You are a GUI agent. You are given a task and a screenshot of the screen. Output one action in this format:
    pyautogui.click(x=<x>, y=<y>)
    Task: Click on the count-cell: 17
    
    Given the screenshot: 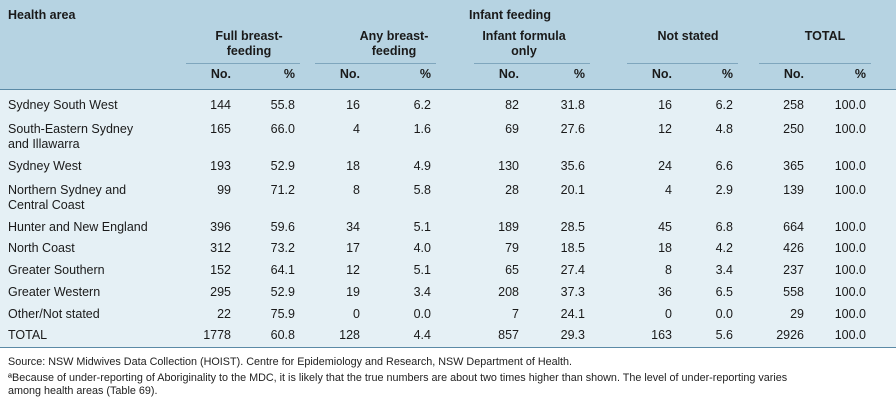 What is the action you would take?
    pyautogui.click(x=353, y=248)
    